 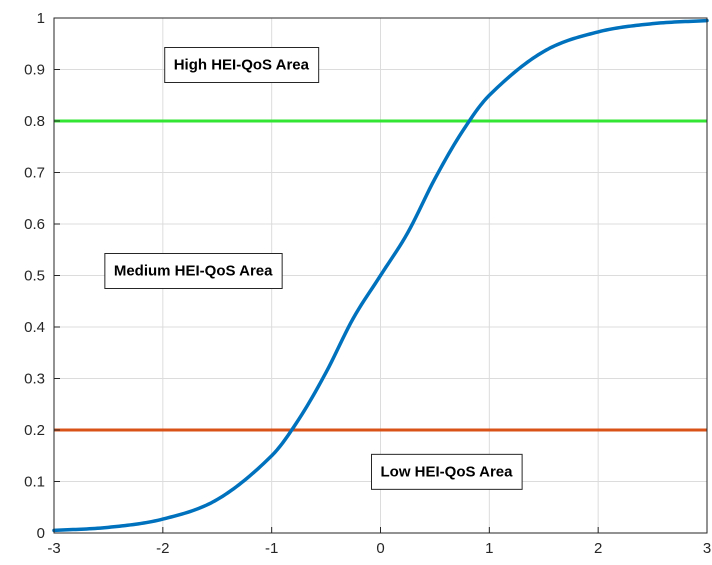 I want to click on x-tick-label: -1, so click(x=271, y=548).